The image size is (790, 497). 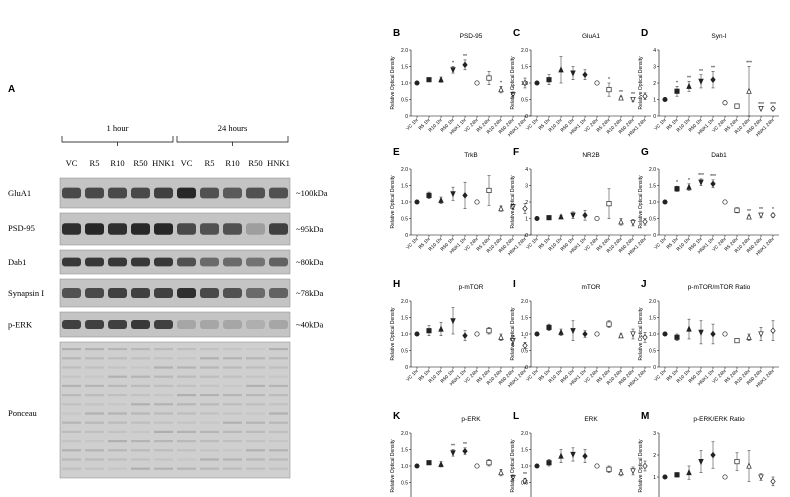 What do you see at coordinates (23, 413) in the screenshot?
I see `blot-label: Ponceau` at bounding box center [23, 413].